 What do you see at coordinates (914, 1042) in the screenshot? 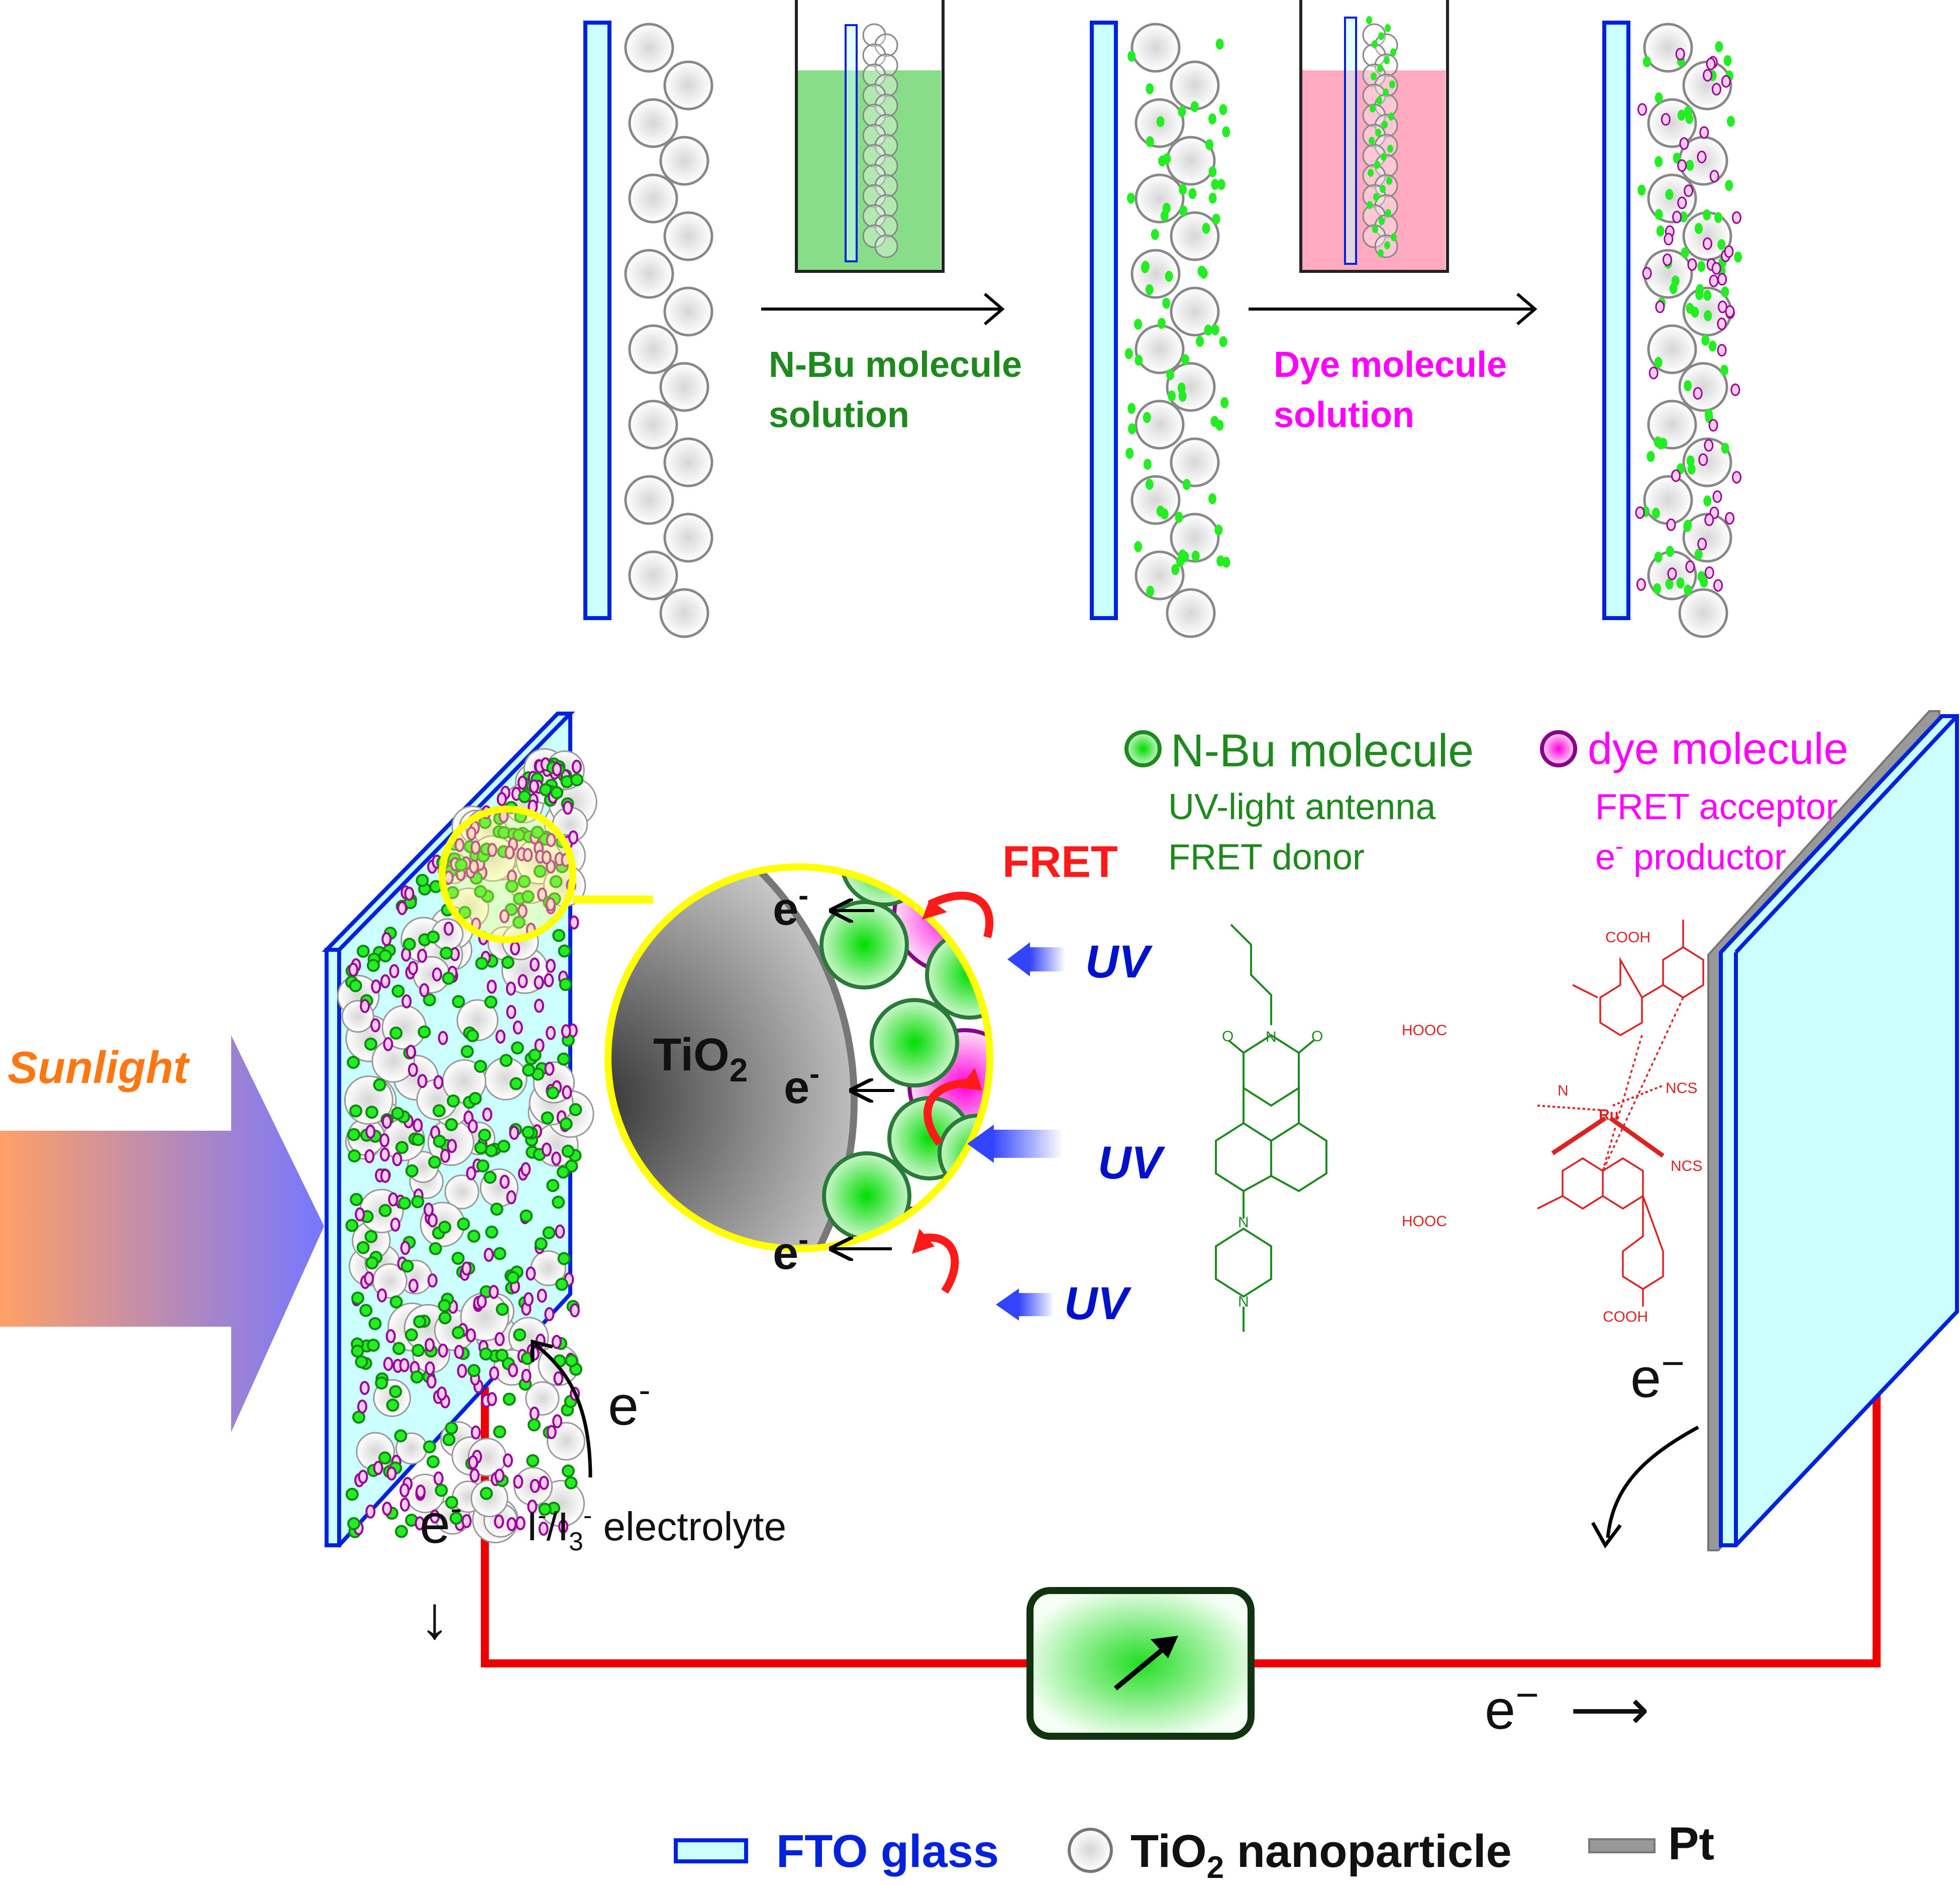
I see `nbu-molecule` at bounding box center [914, 1042].